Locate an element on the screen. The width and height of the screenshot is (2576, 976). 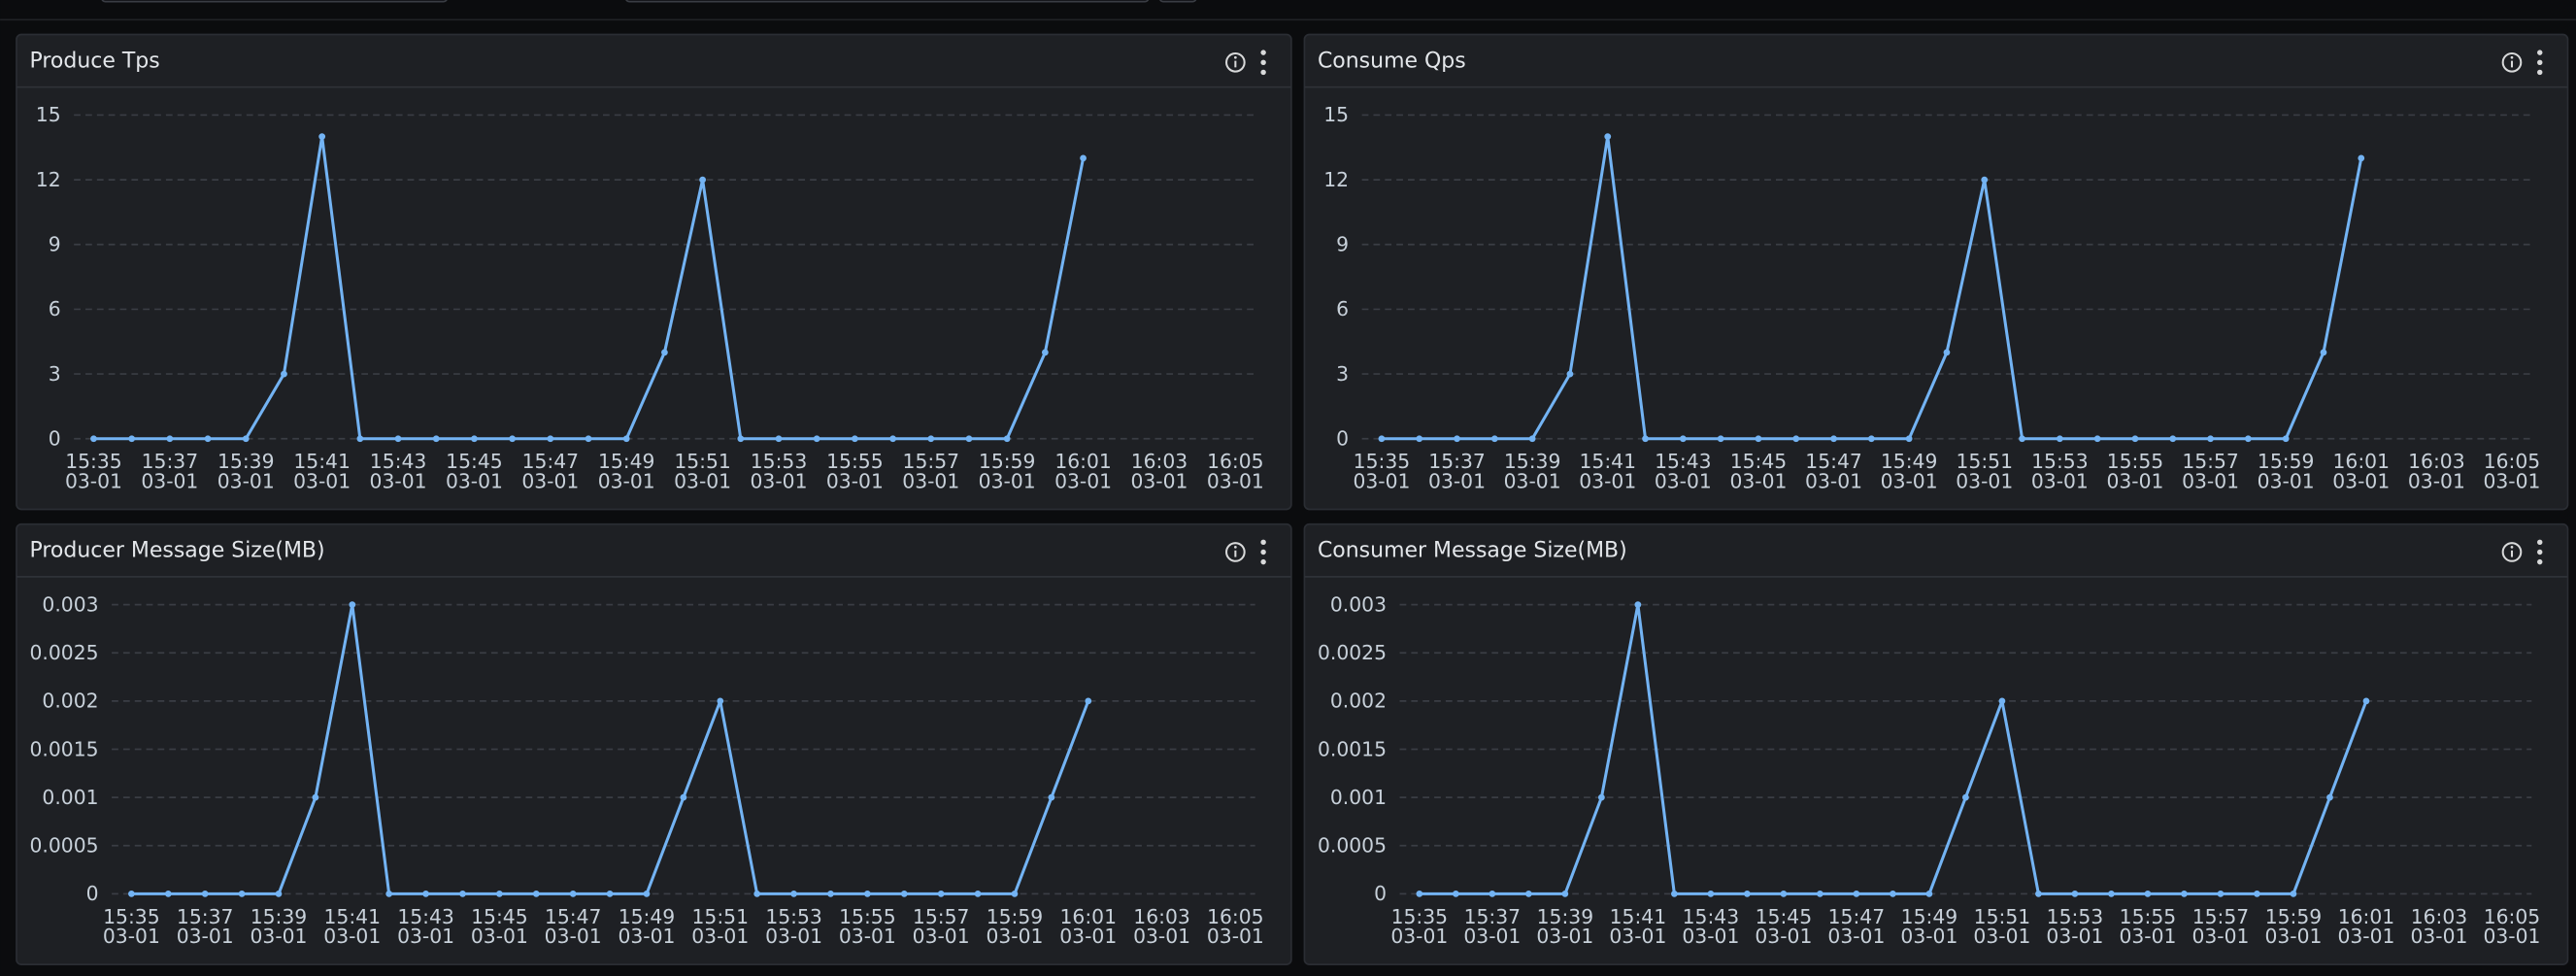
x-tick-label: 16:03 is located at coordinates (2440, 916).